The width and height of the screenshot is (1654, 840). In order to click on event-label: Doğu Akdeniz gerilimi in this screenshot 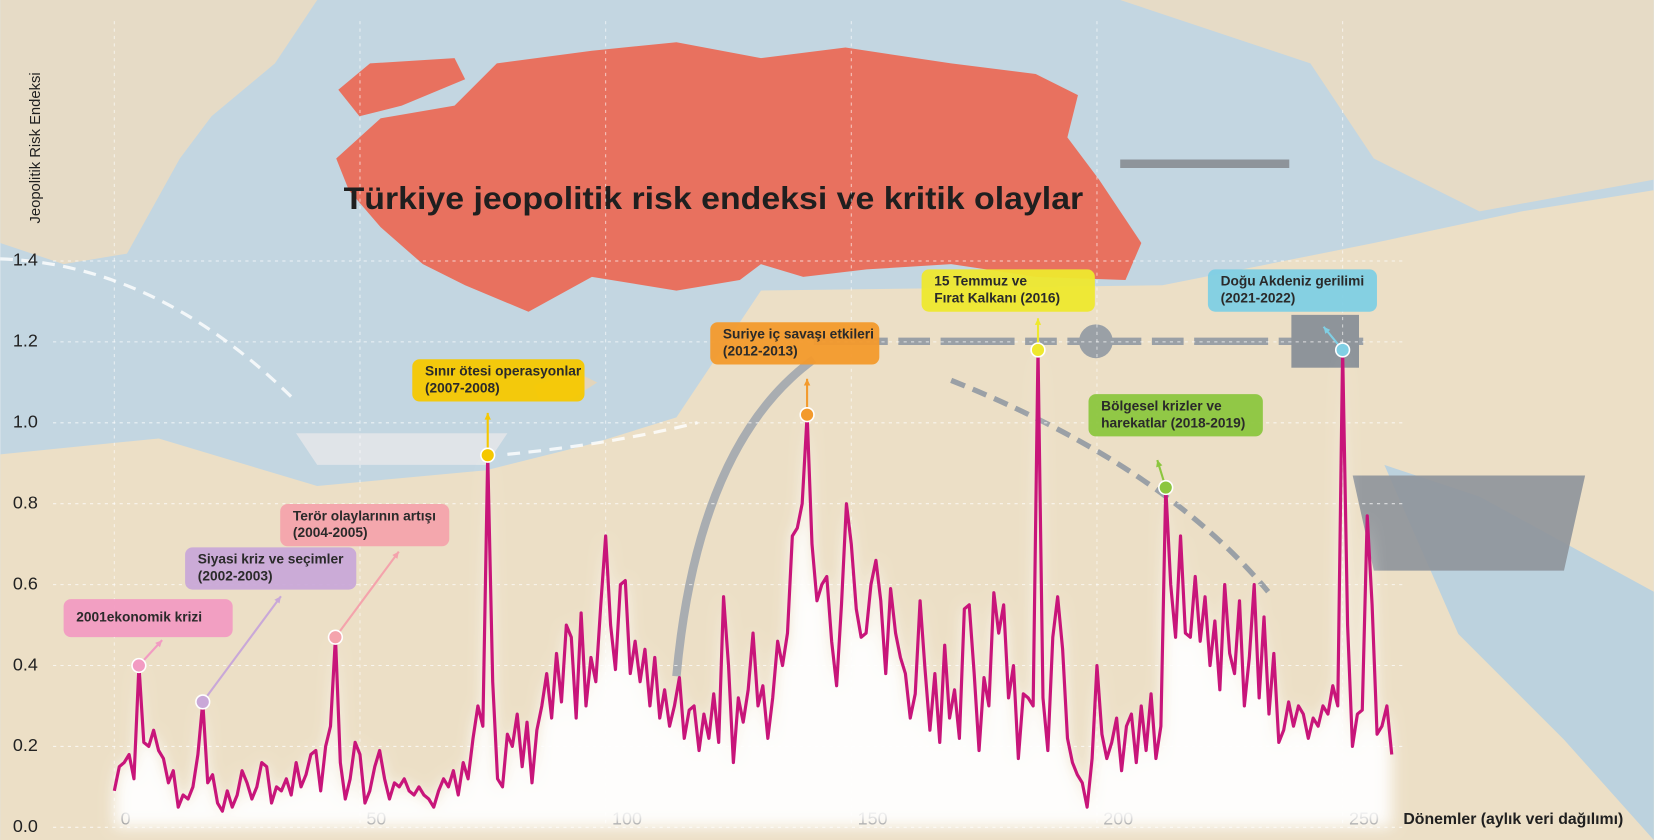, I will do `click(1293, 281)`.